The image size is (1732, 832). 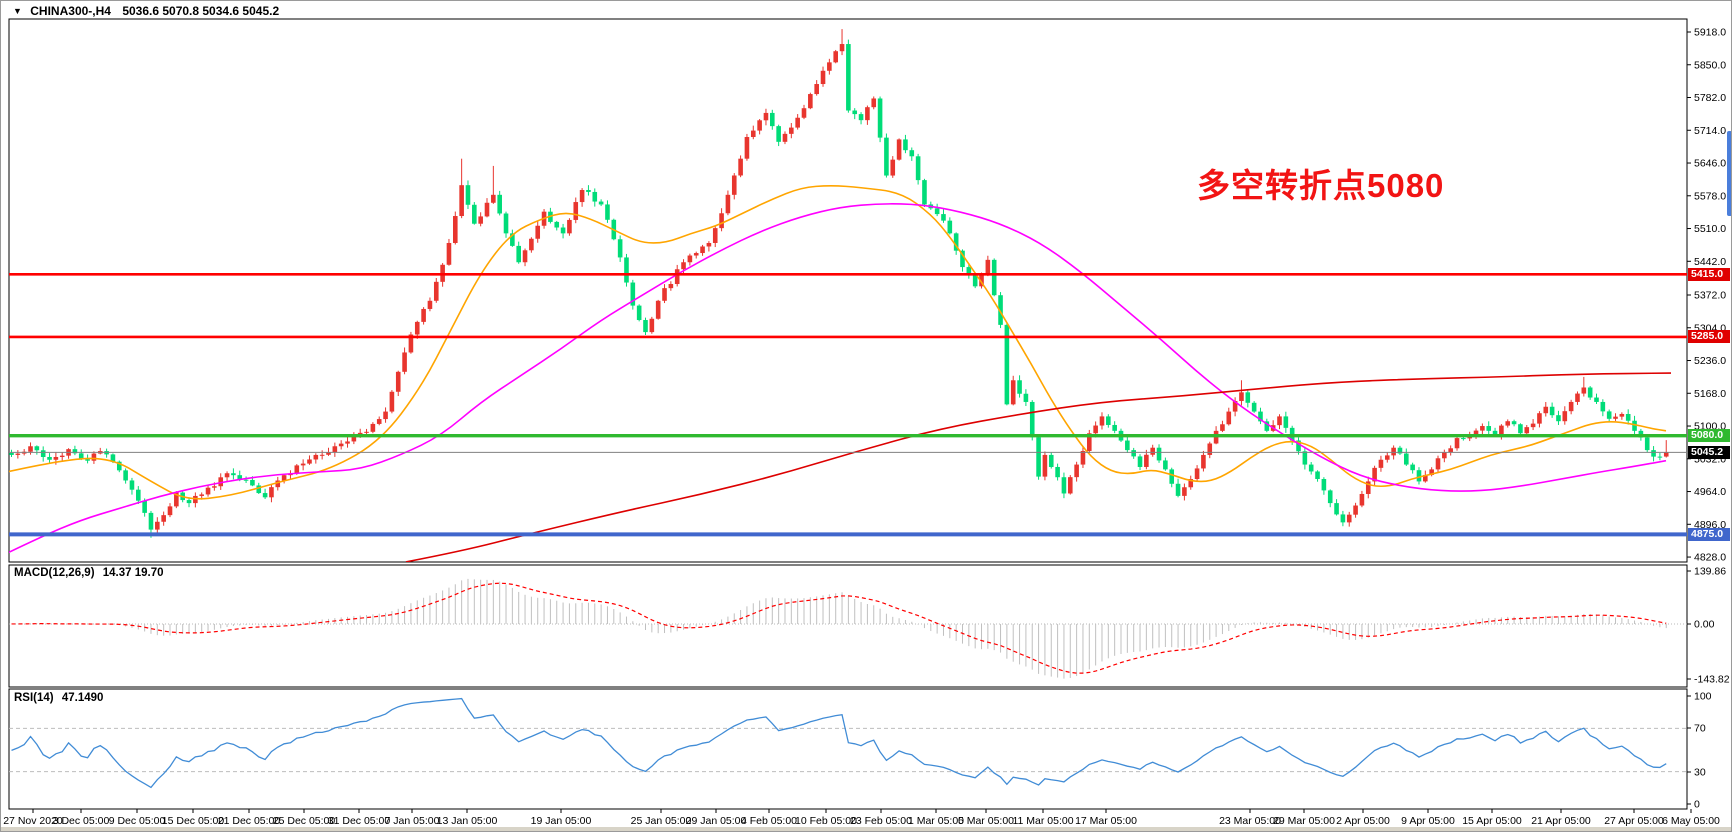 I want to click on date-label: 3 Dec 05:00, so click(x=81, y=821).